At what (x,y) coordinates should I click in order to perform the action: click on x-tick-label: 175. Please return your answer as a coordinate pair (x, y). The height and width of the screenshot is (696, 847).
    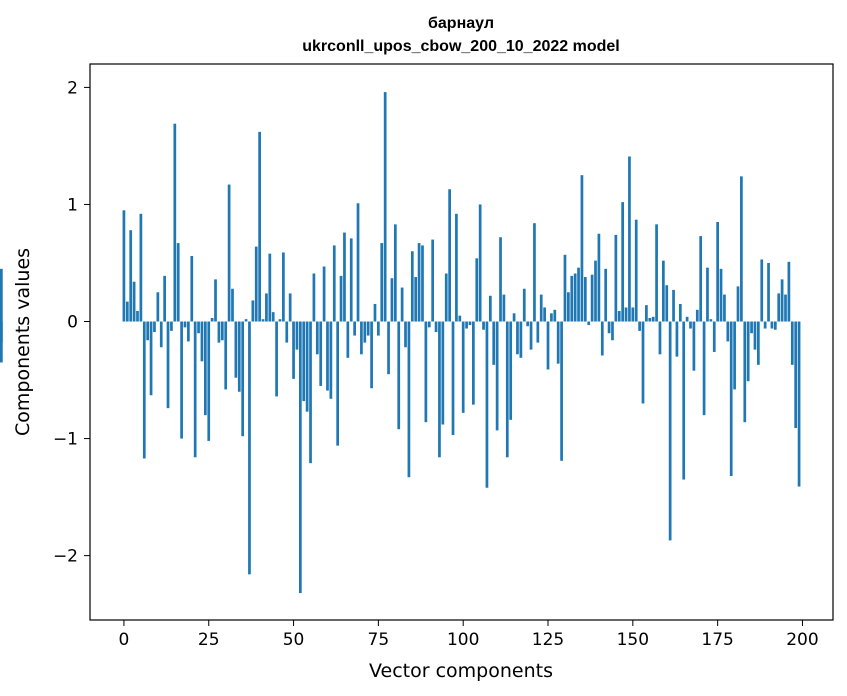
    Looking at the image, I should click on (717, 640).